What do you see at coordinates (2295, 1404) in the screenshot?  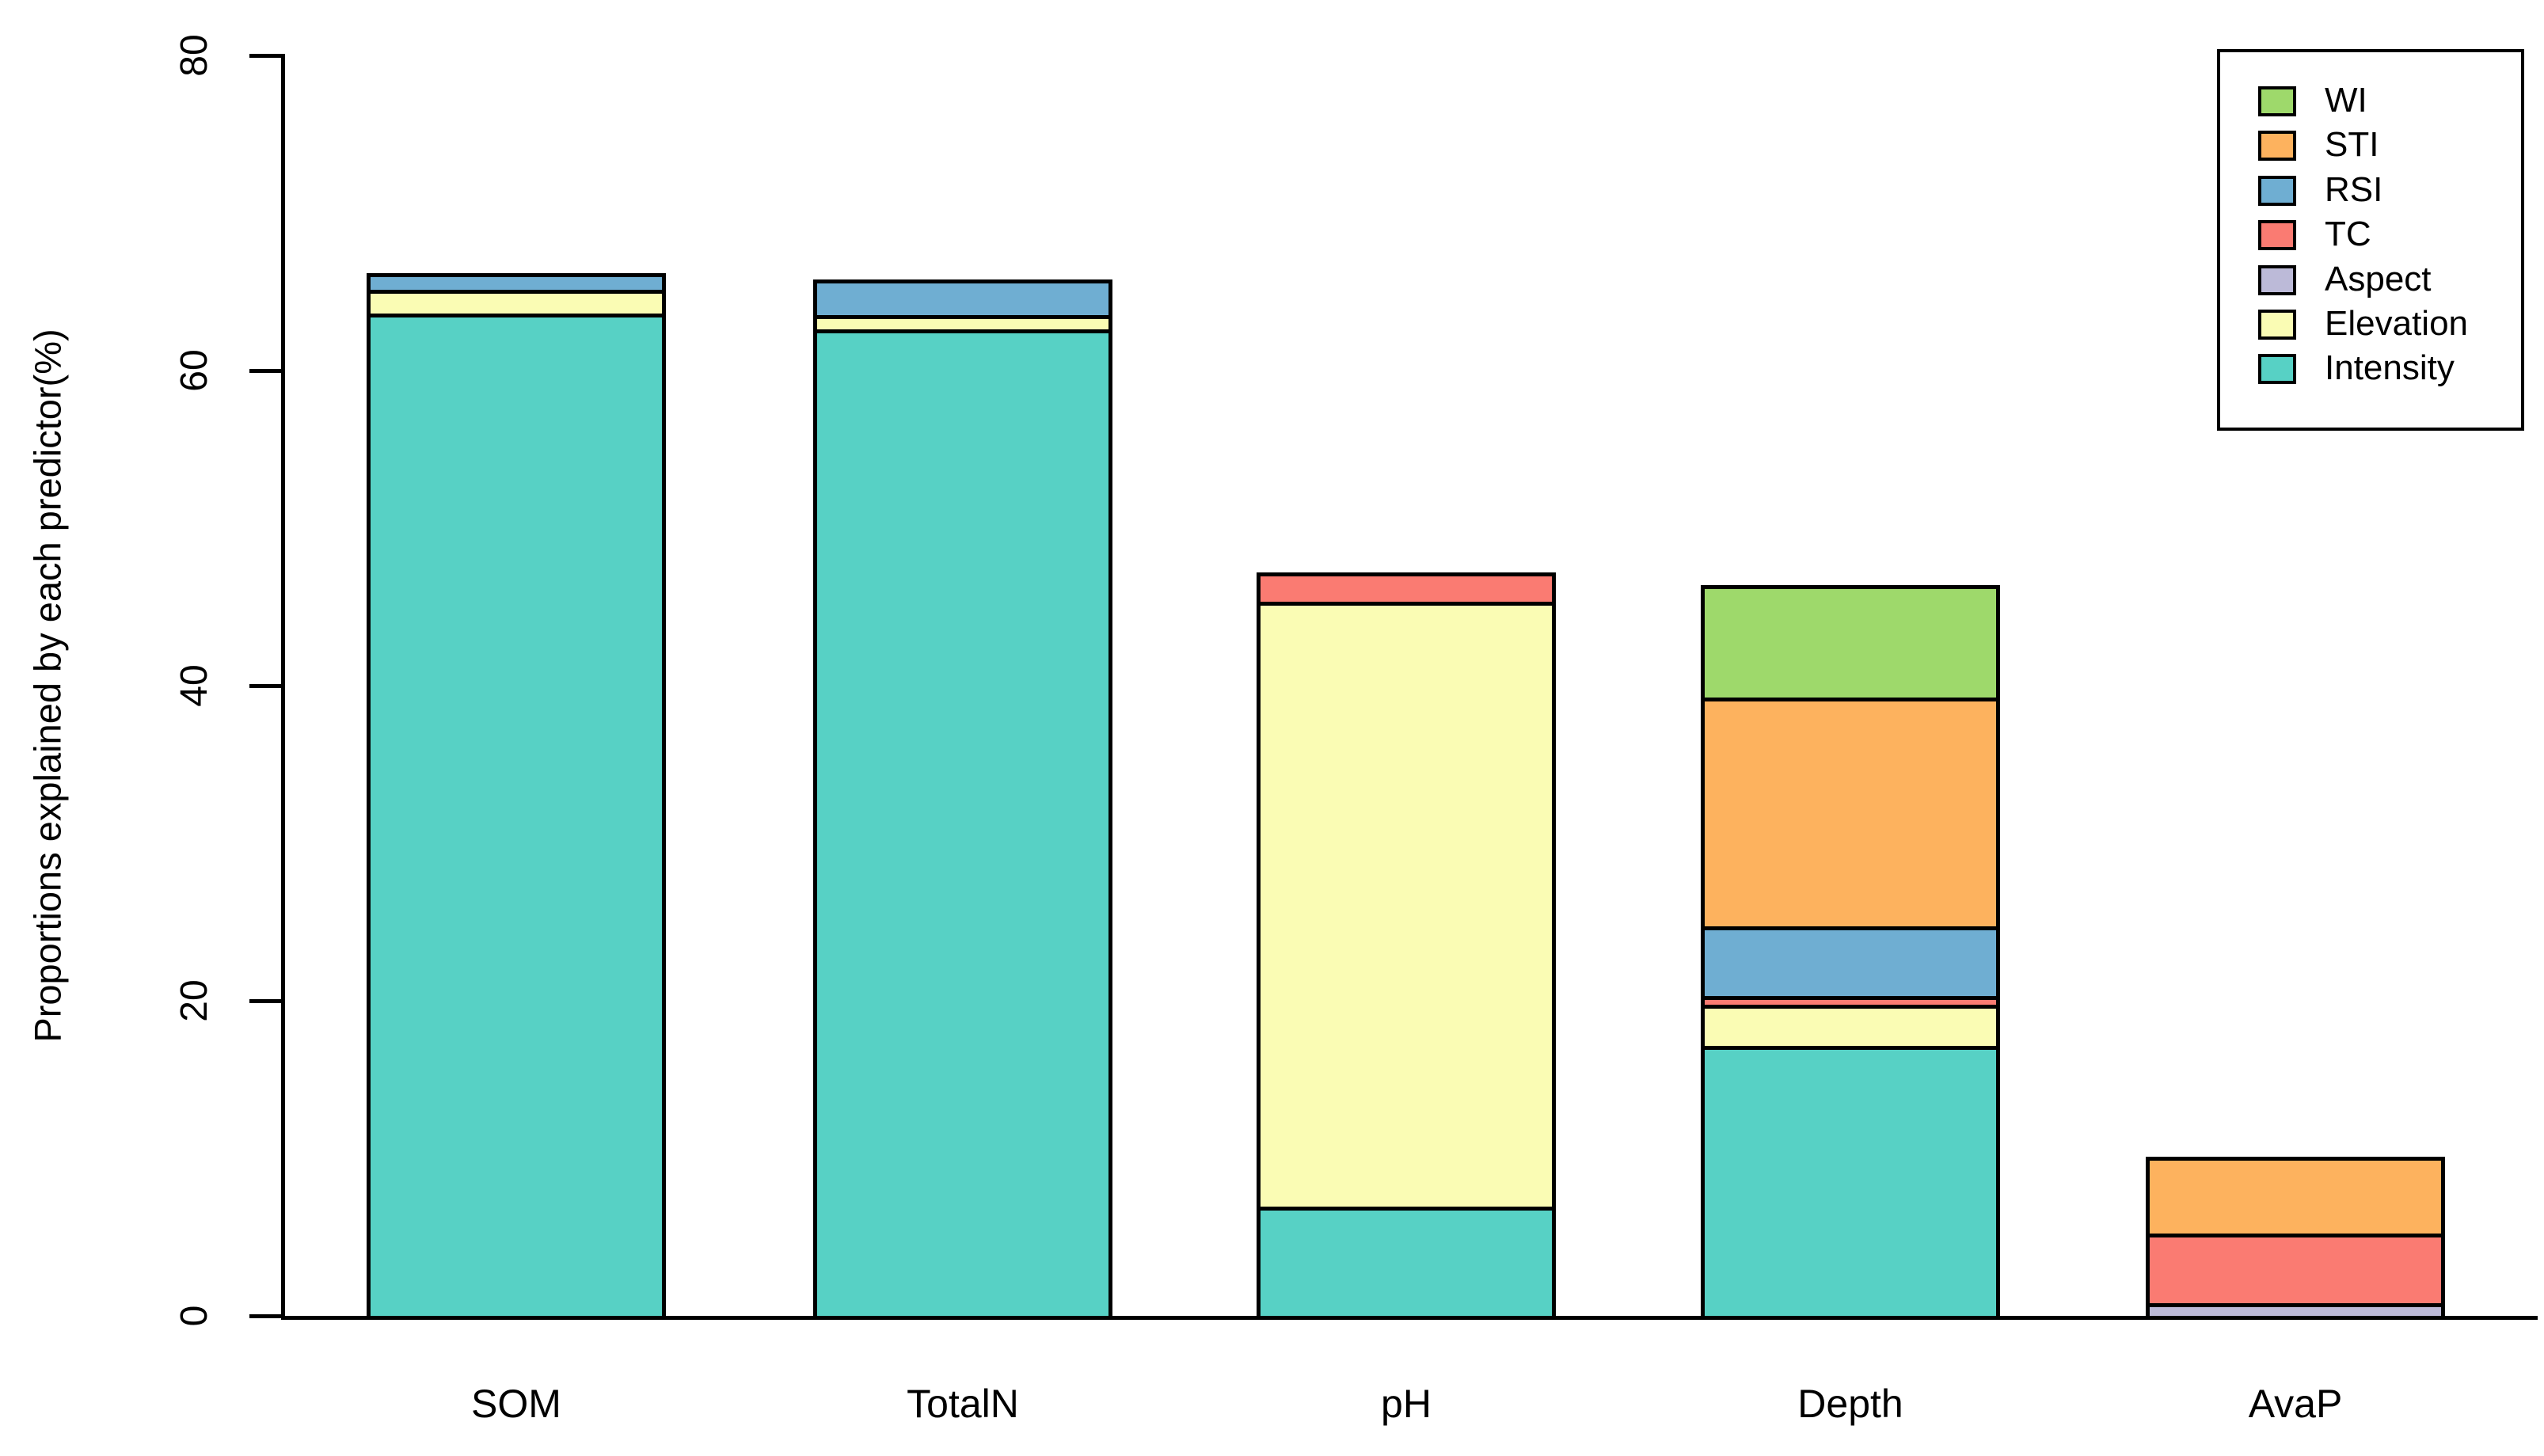 I see `x-category-label-avap: AvaP` at bounding box center [2295, 1404].